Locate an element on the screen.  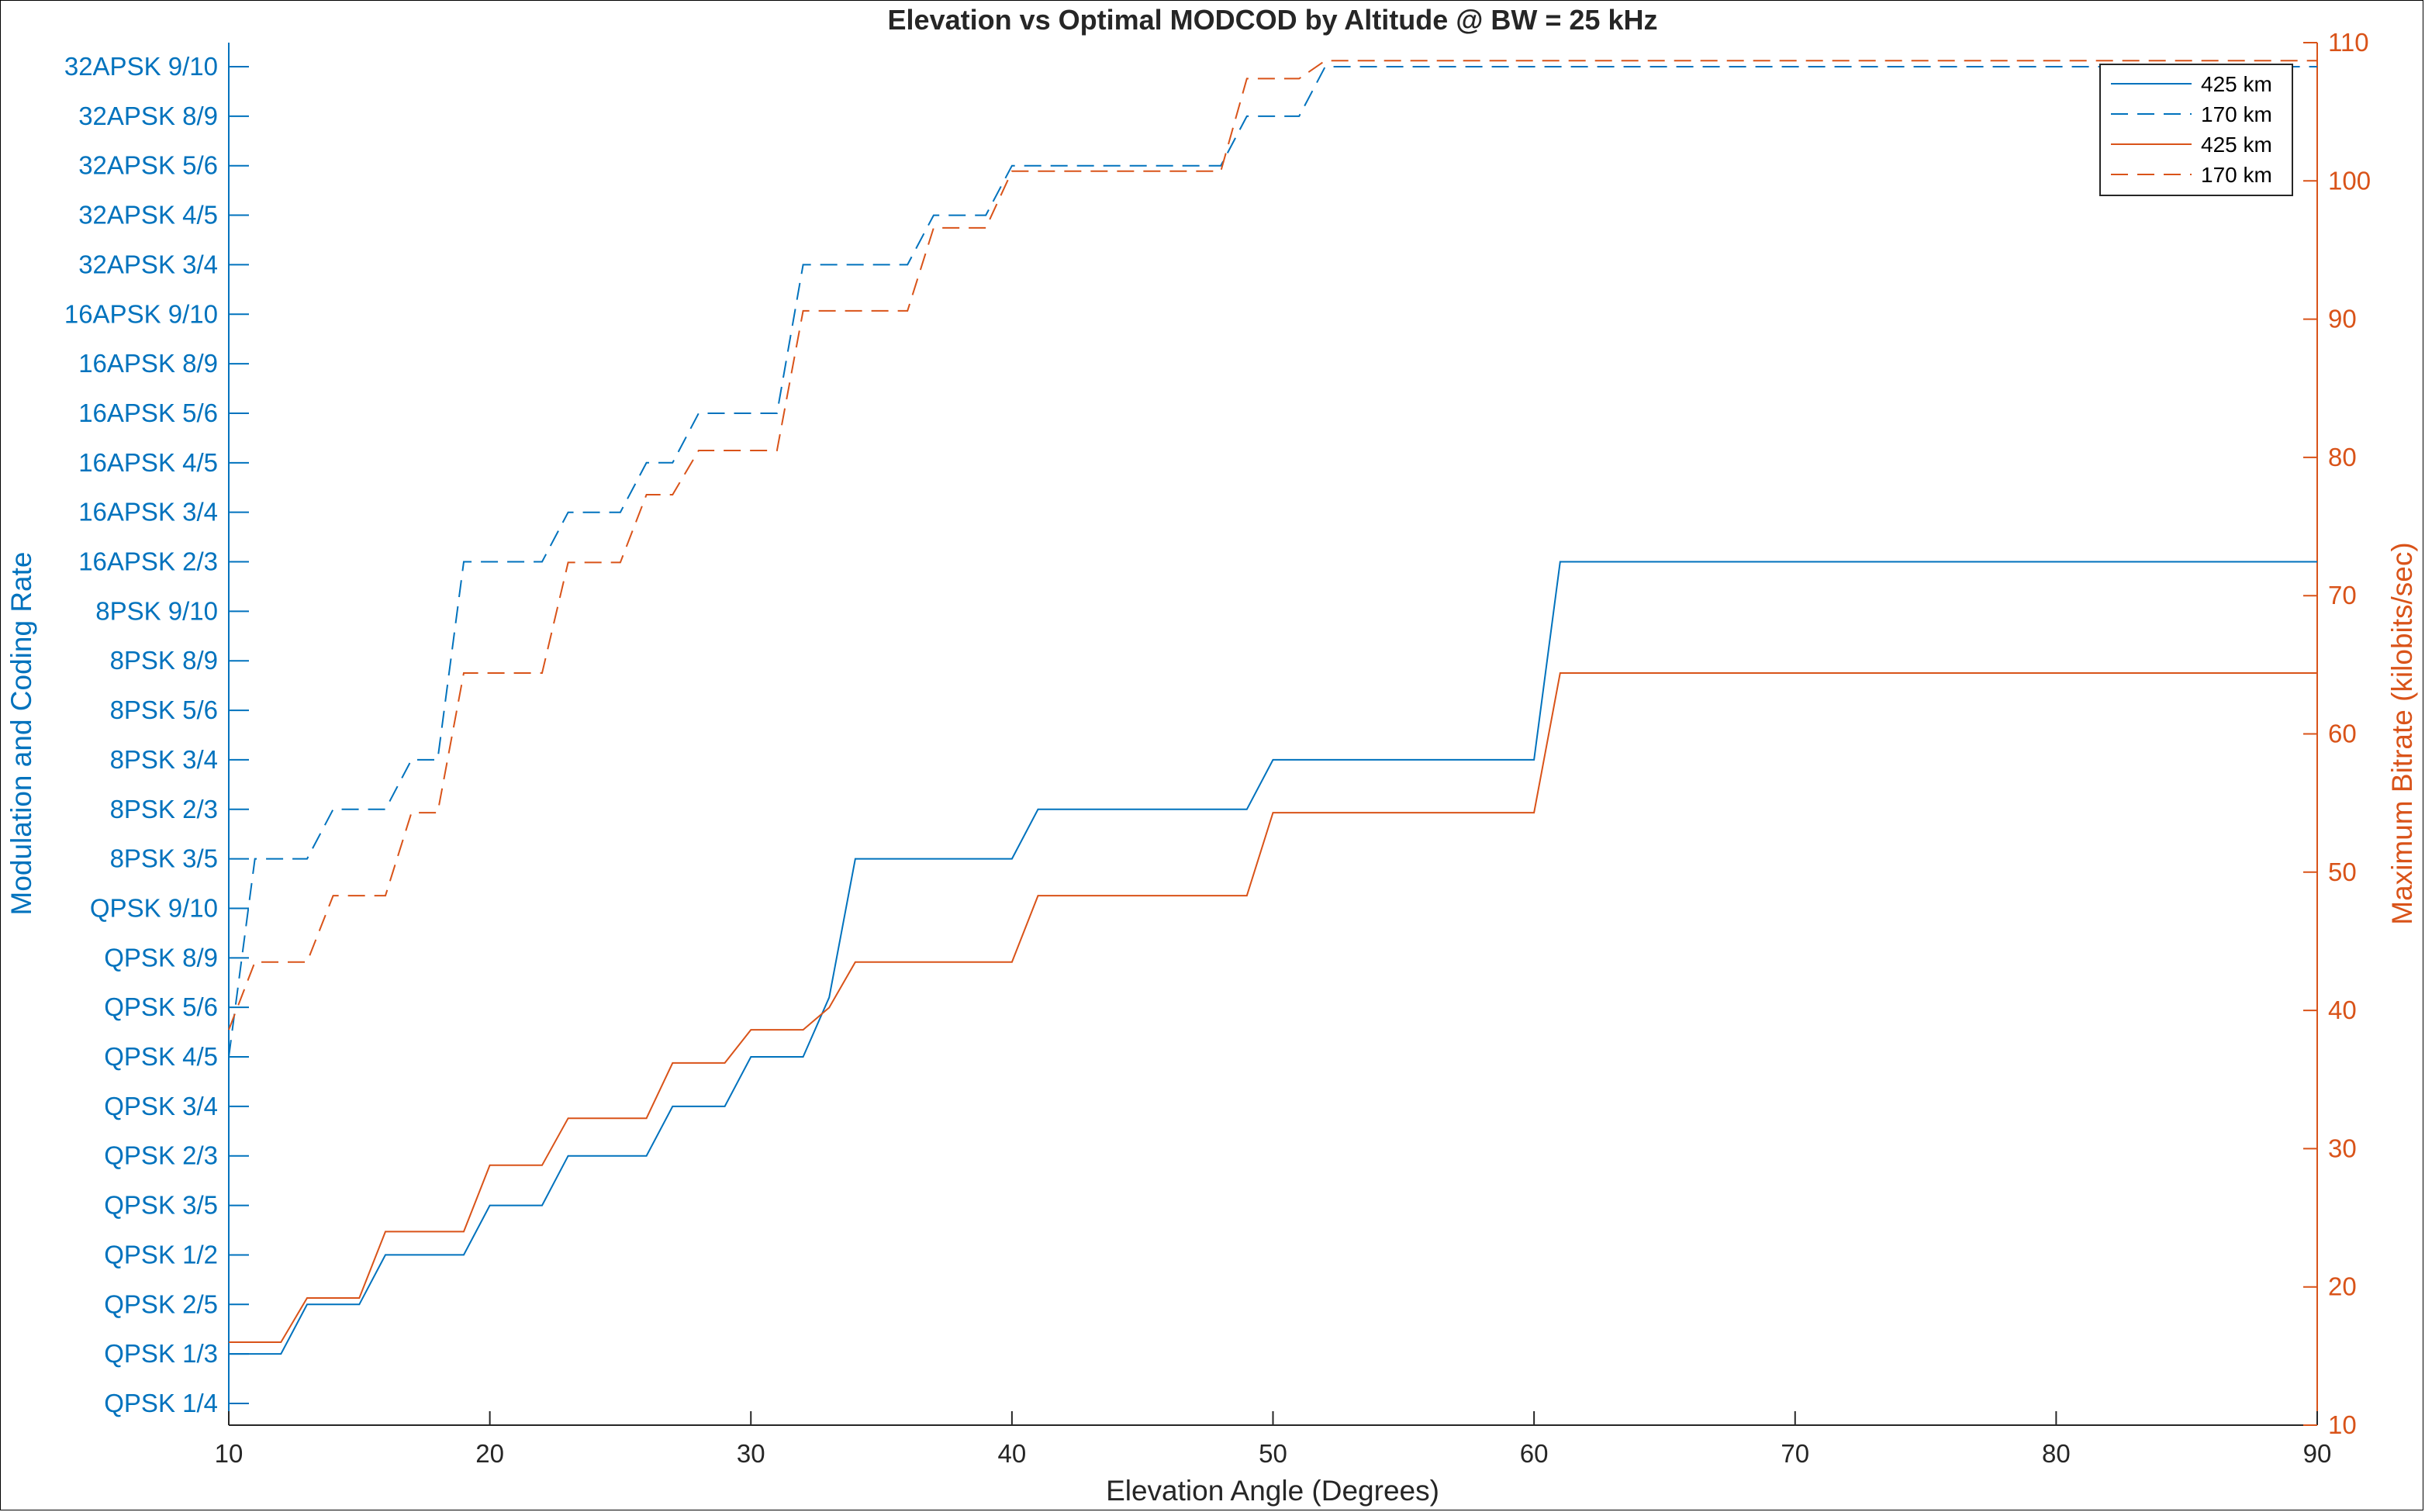
left-tick-label: 32APSK 9/10 is located at coordinates (141, 66).